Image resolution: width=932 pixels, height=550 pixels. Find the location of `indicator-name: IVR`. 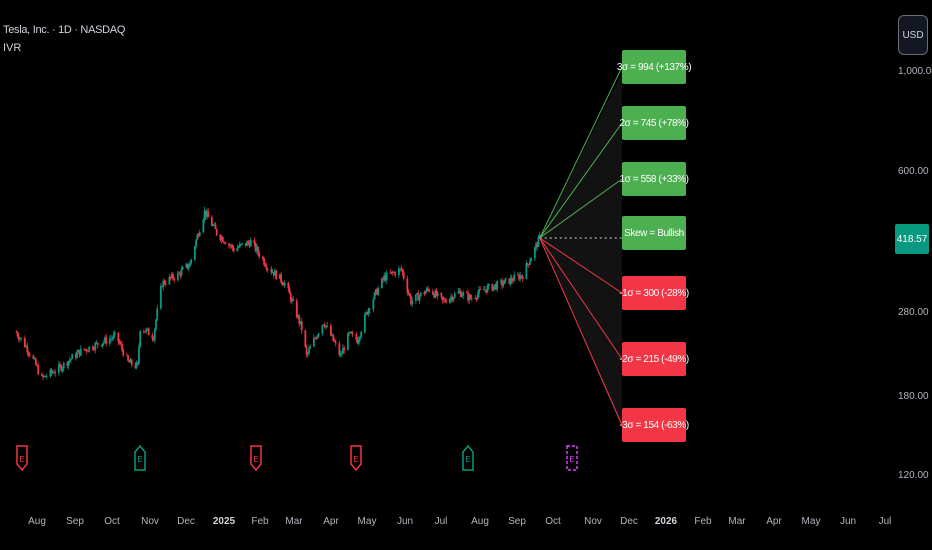

indicator-name: IVR is located at coordinates (12, 48).